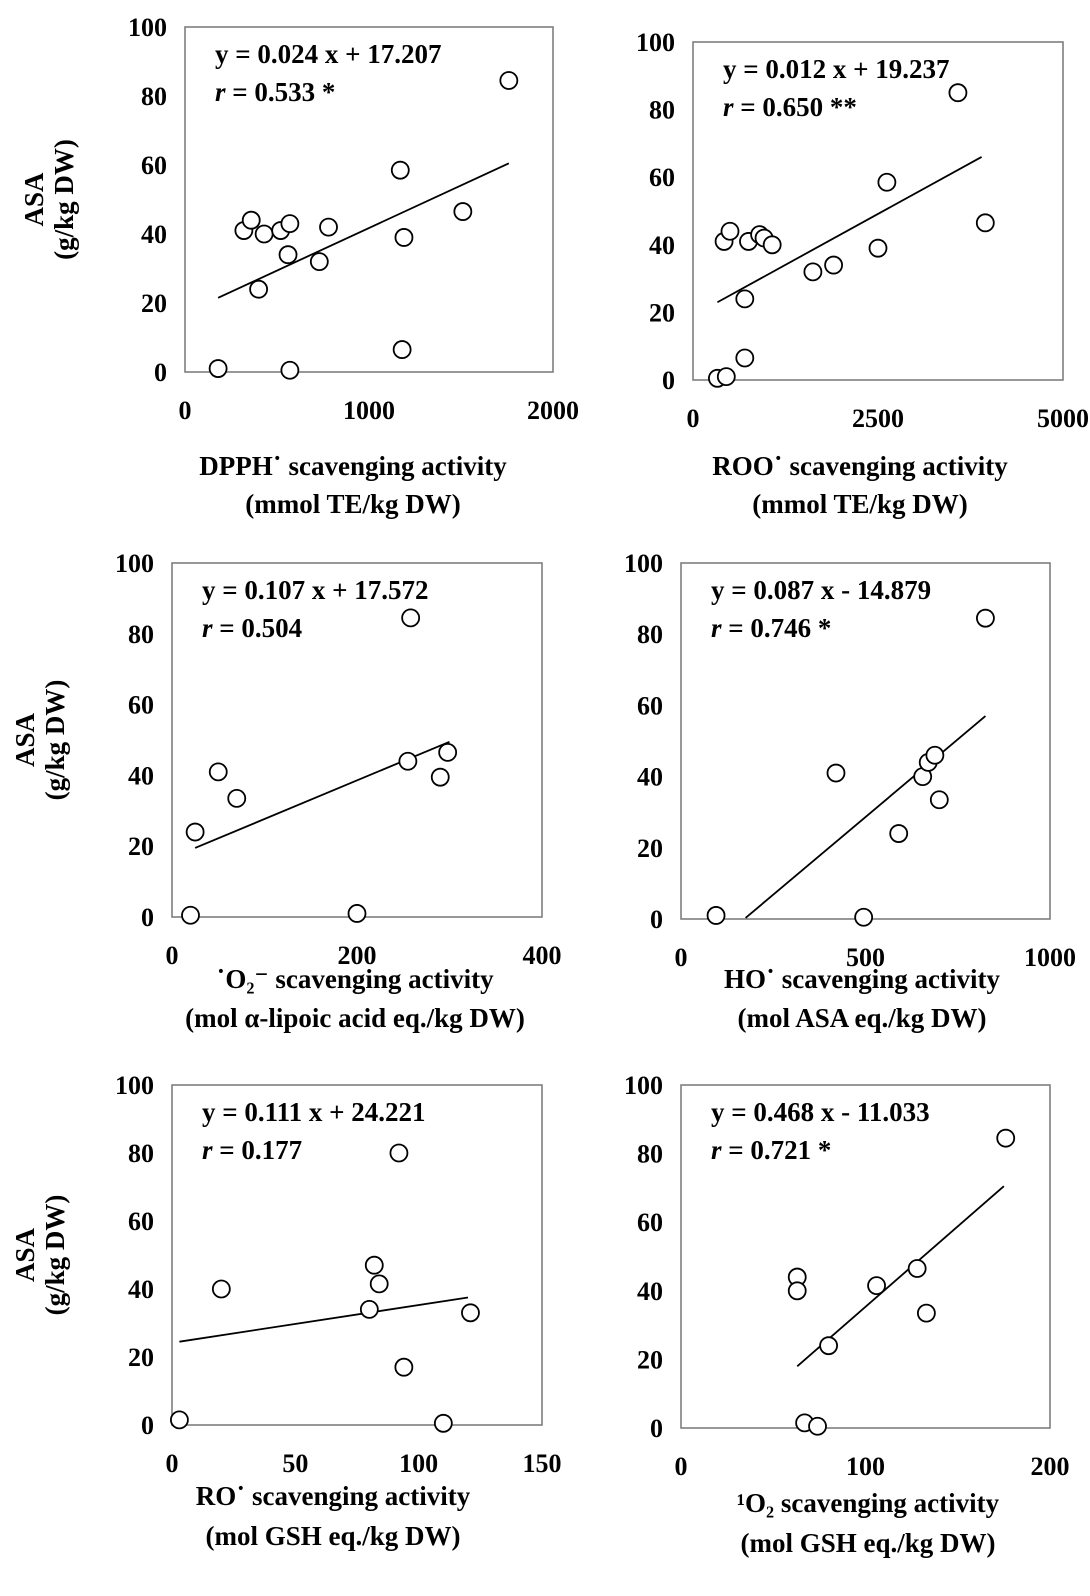  I want to click on regression-equation: y = 0.107 x + 17.572, so click(315, 590).